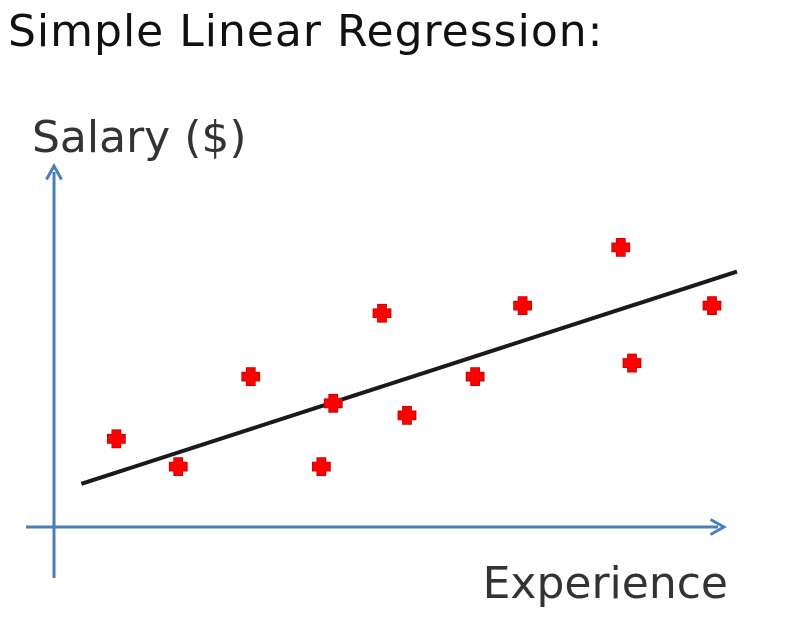  What do you see at coordinates (605, 583) in the screenshot?
I see `x-axis-label: Experience` at bounding box center [605, 583].